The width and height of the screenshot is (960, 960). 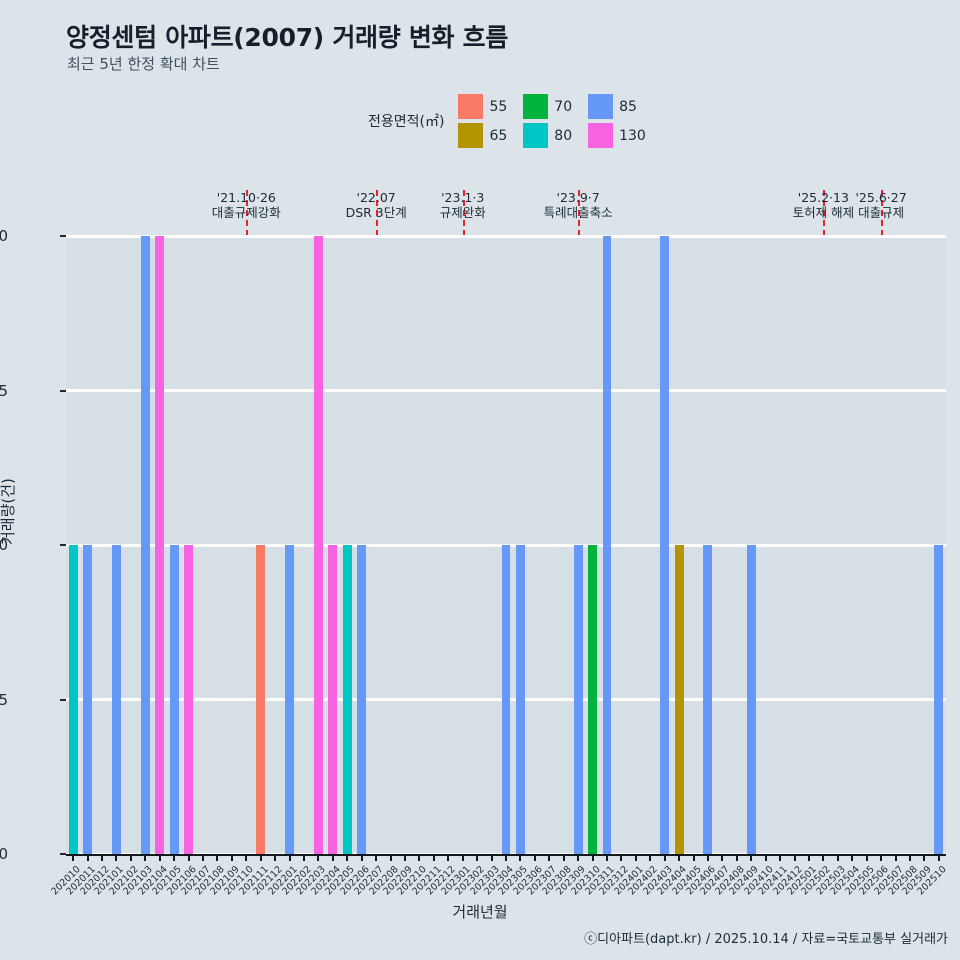 I want to click on legend-entry-70: 70, so click(x=547, y=106).